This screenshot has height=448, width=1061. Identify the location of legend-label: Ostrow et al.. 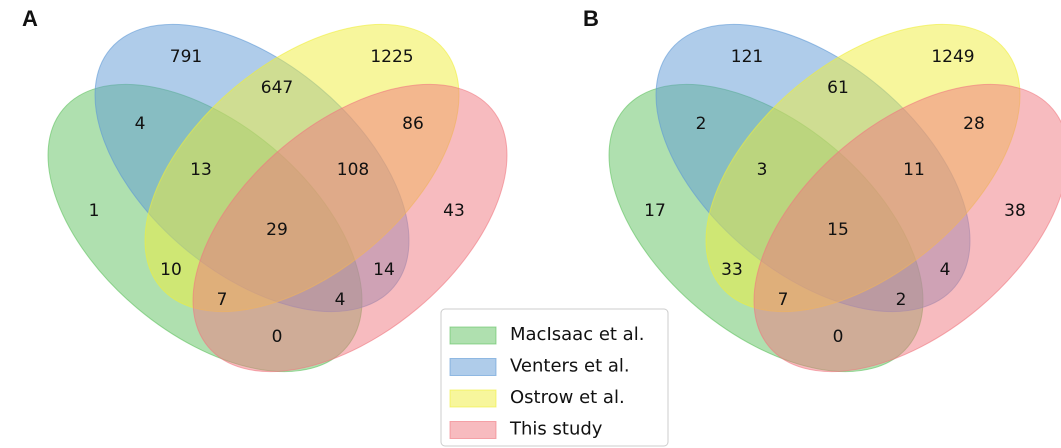
(567, 397).